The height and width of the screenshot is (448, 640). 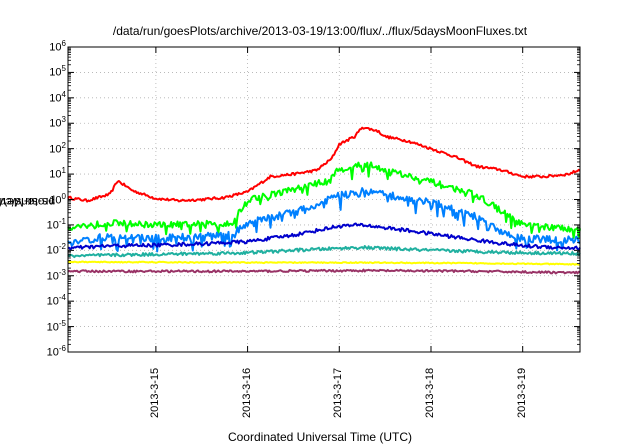 What do you see at coordinates (63, 120) in the screenshot?
I see `y-tick-exponent: 3` at bounding box center [63, 120].